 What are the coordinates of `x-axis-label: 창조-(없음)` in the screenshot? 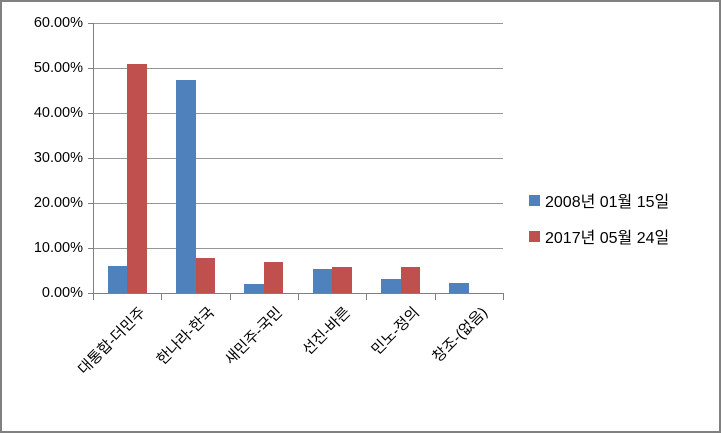 It's located at (460, 335).